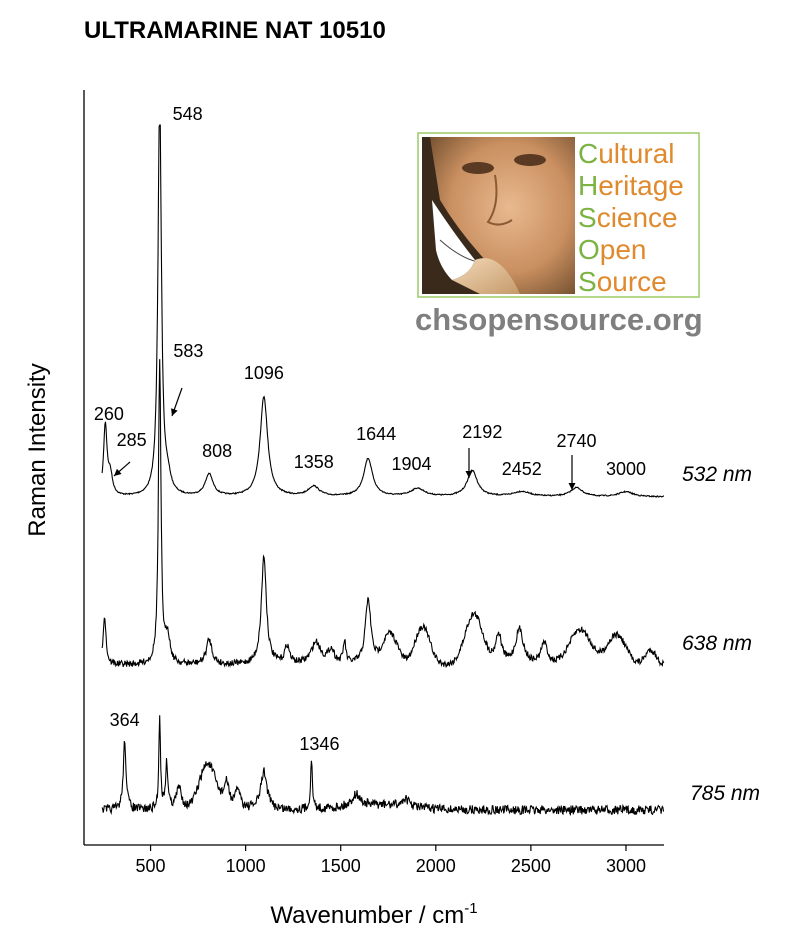  What do you see at coordinates (482, 432) in the screenshot?
I see `peak-label: 2192` at bounding box center [482, 432].